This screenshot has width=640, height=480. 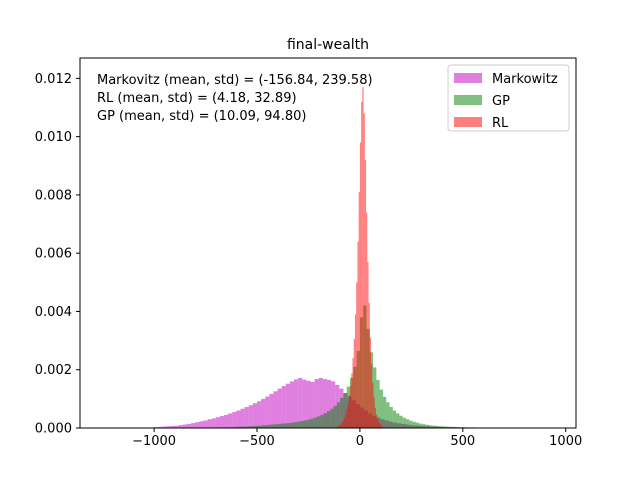 What do you see at coordinates (462, 441) in the screenshot?
I see `x-tick-label: 500` at bounding box center [462, 441].